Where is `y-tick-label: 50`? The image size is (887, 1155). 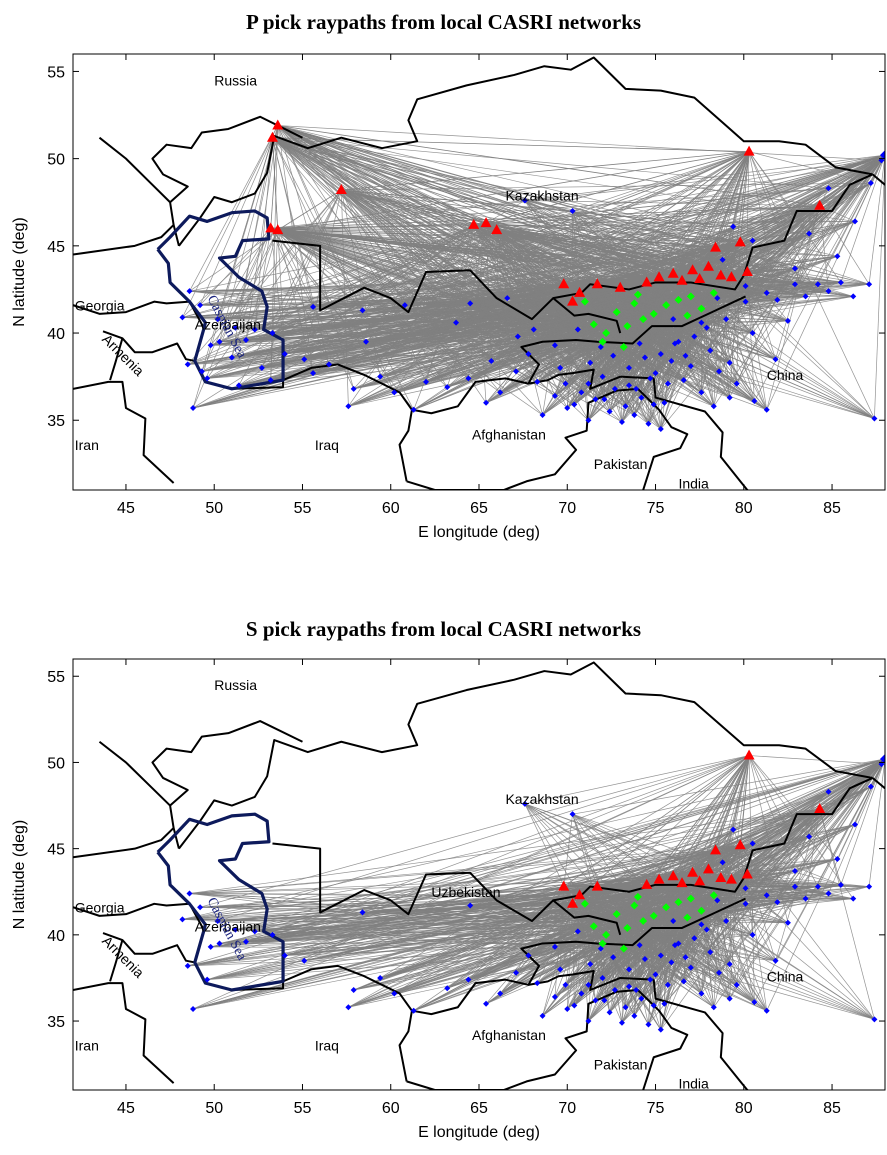 y-tick-label: 50 is located at coordinates (56, 763).